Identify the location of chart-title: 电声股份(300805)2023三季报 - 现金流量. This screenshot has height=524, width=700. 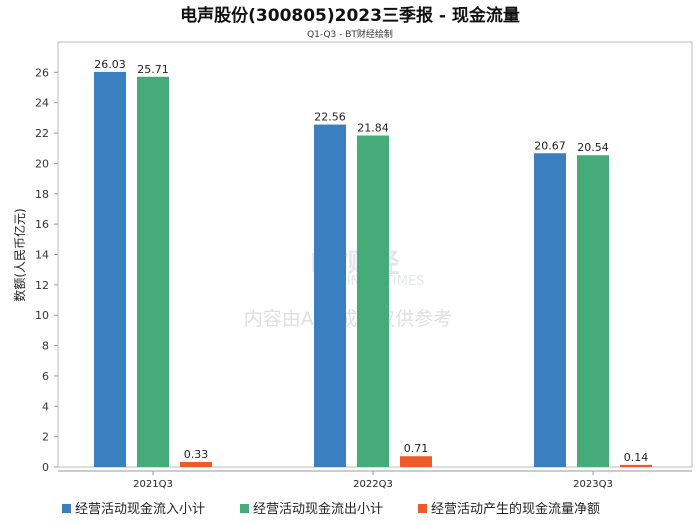
(350, 15).